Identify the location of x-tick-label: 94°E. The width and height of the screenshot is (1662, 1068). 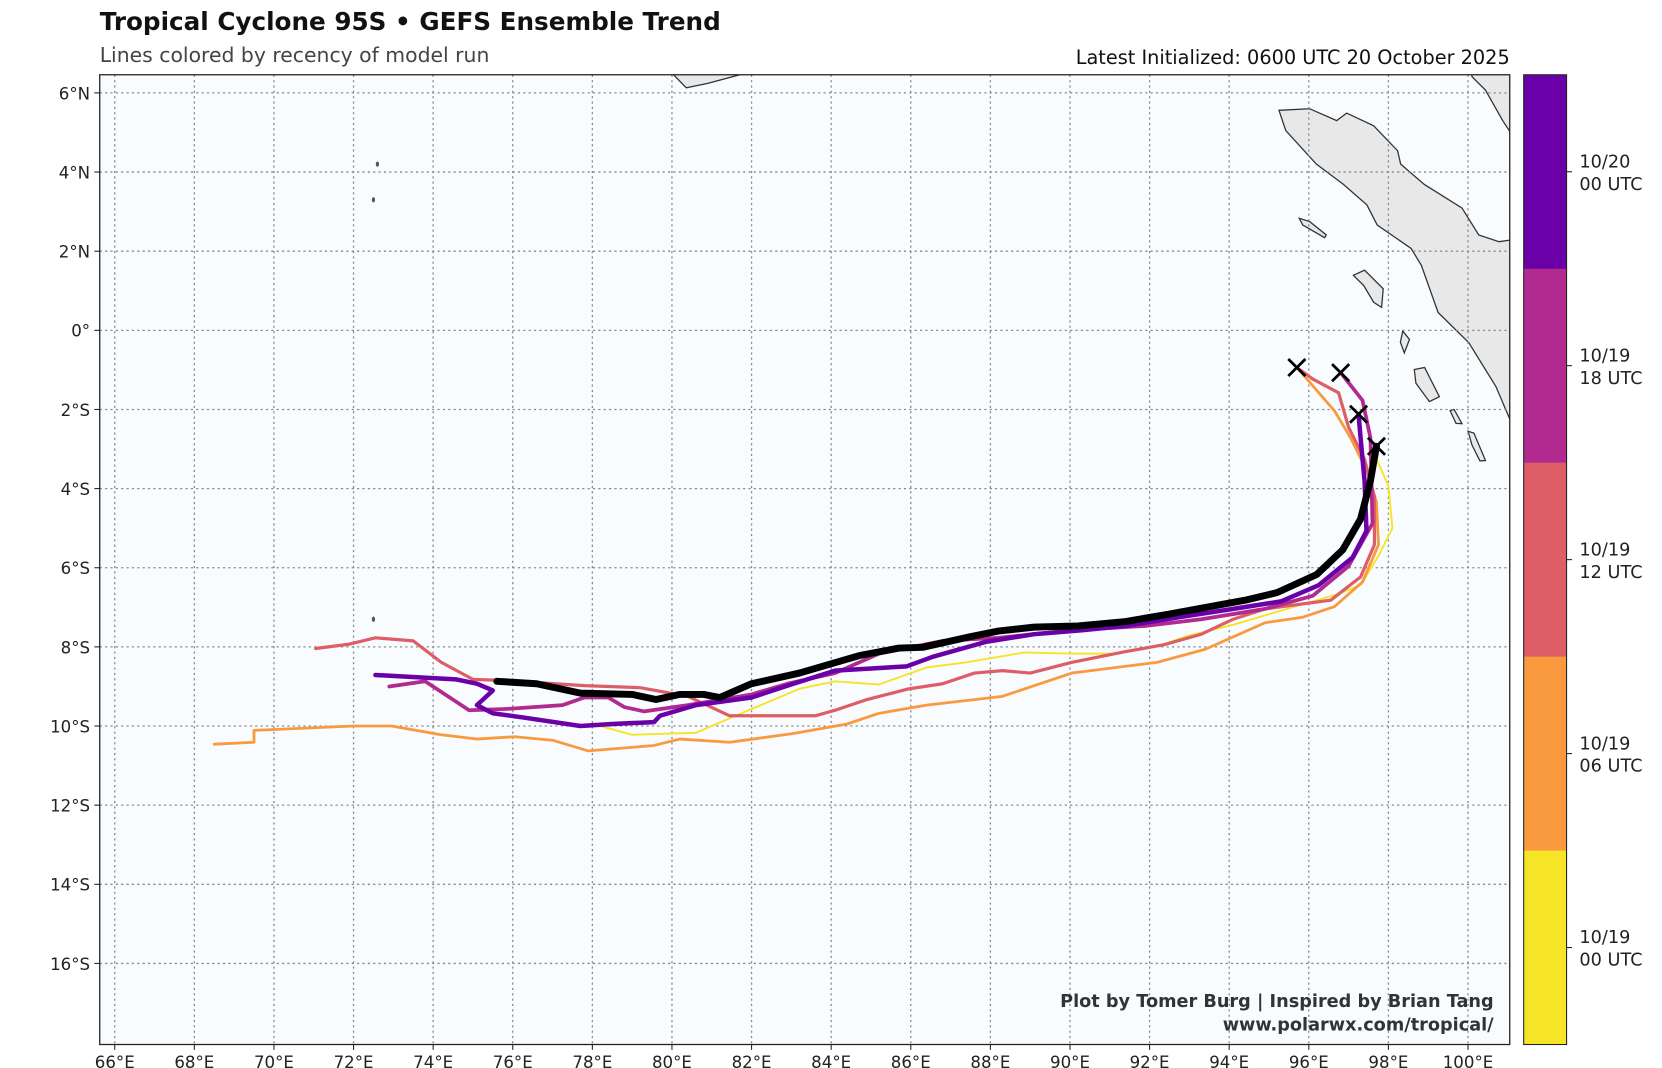
(1229, 1060).